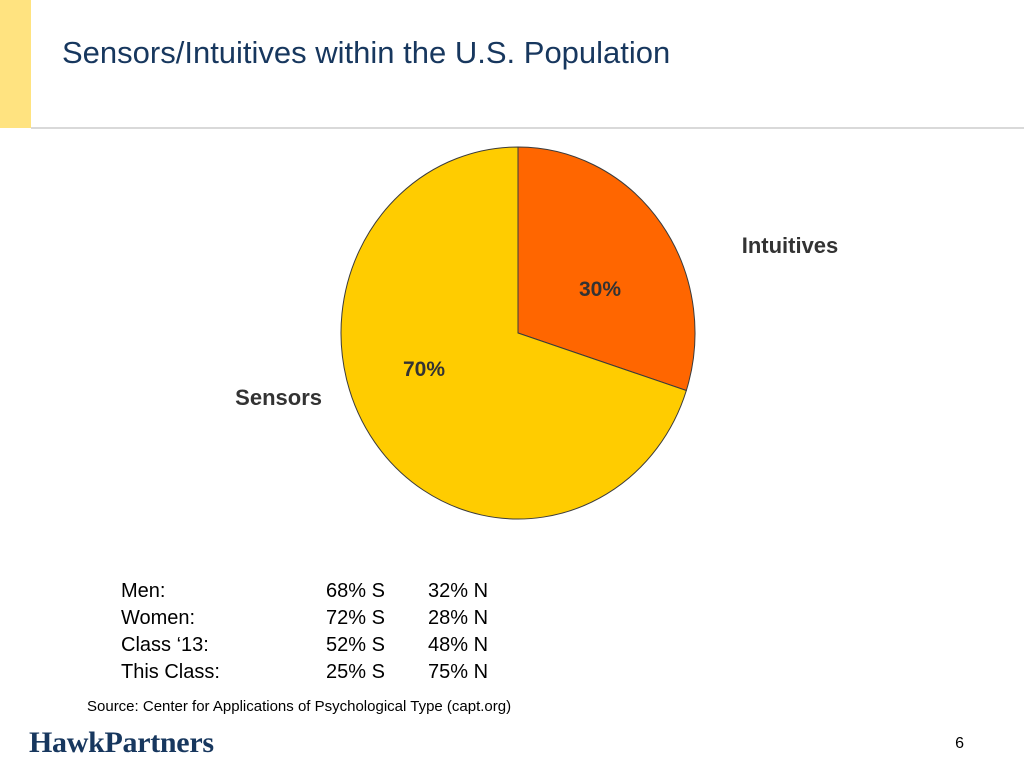 The image size is (1024, 768). Describe the element at coordinates (458, 645) in the screenshot. I see `stat-intuitives-value: 48% N` at that location.